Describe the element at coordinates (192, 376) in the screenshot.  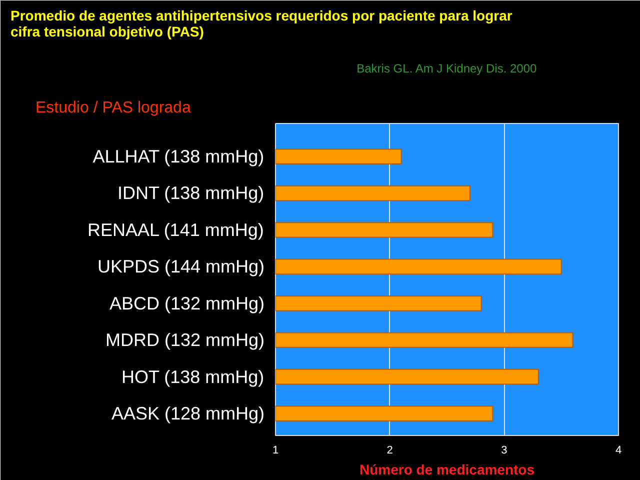
I see `y-tick-label: HOT (138 mmHg)` at that location.